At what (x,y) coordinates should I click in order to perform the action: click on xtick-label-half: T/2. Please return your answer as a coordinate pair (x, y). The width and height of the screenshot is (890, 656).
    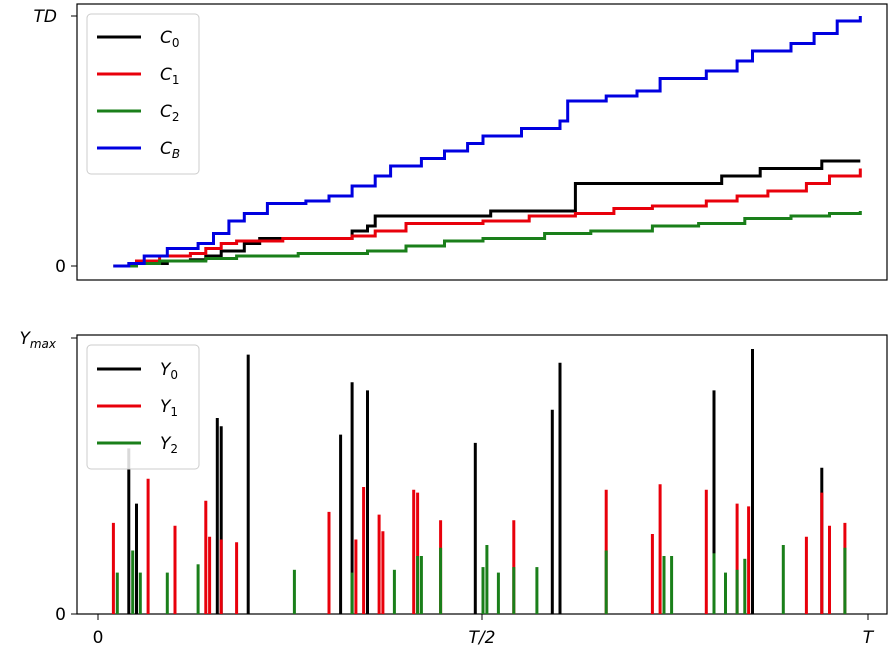
    Looking at the image, I should click on (482, 638).